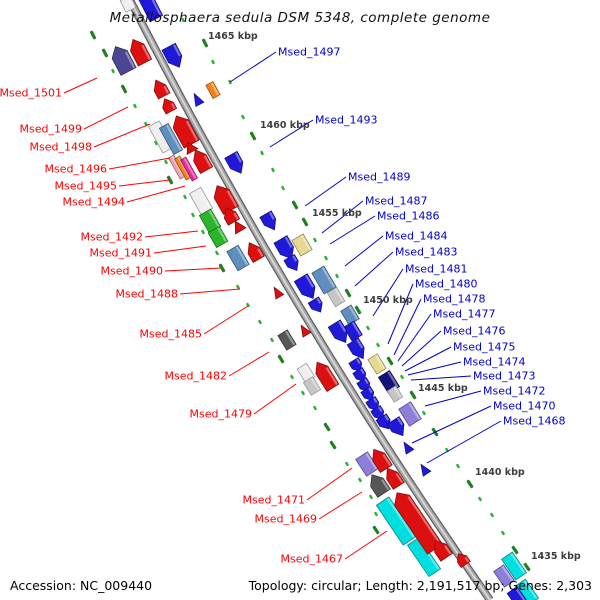 The image size is (600, 600). I want to click on gene-label: Msed_1477, so click(464, 314).